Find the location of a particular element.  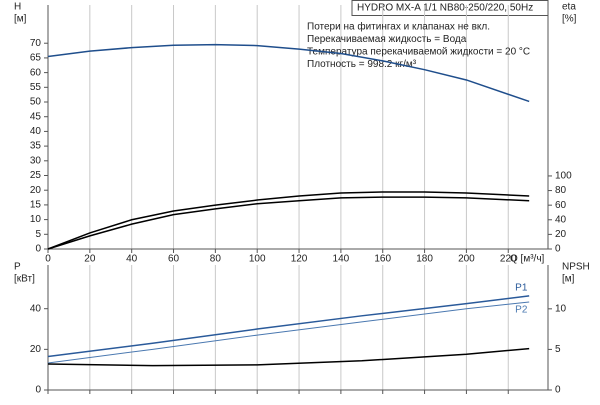

x-tick-label: 20 is located at coordinates (90, 259).